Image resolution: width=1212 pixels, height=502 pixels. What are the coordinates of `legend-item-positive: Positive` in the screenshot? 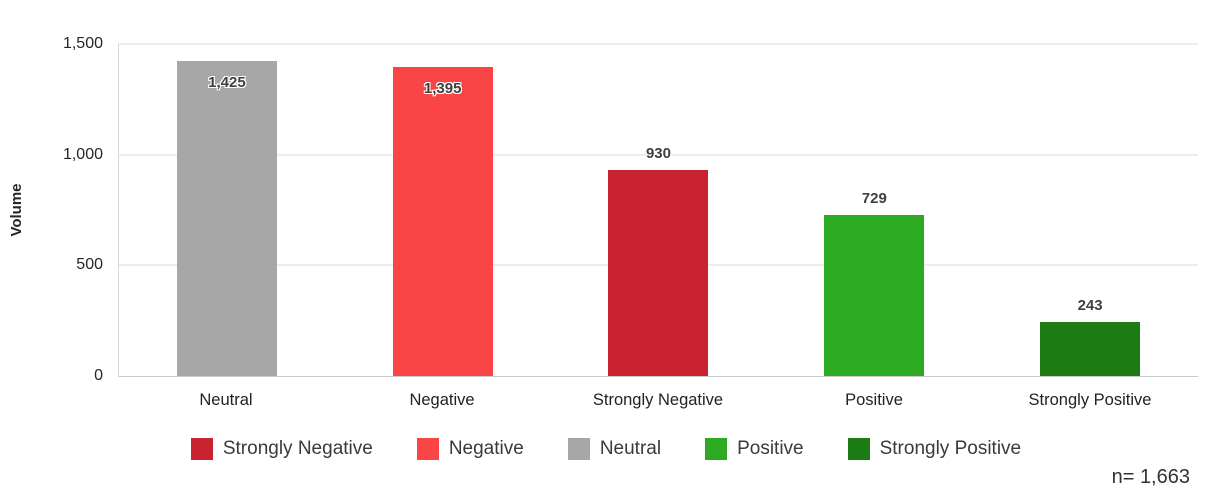 It's located at (754, 449).